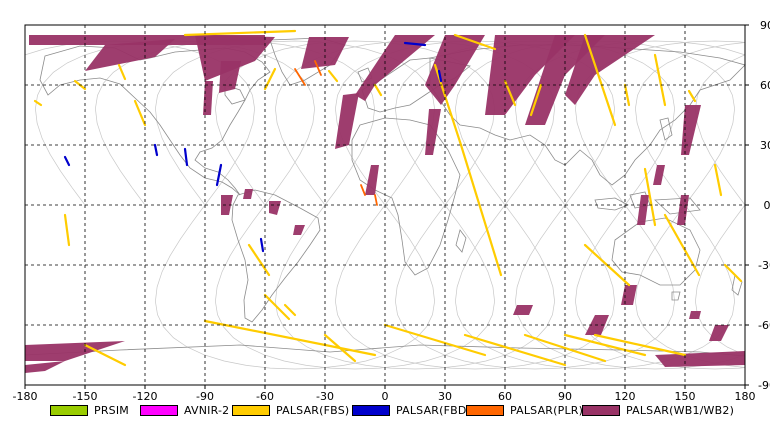 This screenshot has width=770, height=430. I want to click on legend-item-prism: PRSIM, so click(89, 410).